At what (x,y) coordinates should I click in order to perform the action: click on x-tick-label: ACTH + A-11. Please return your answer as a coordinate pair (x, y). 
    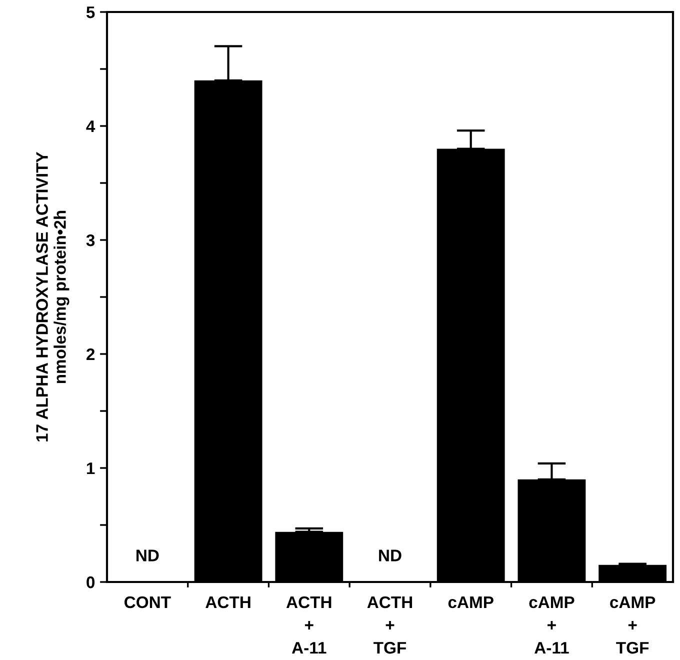
    Looking at the image, I should click on (309, 625).